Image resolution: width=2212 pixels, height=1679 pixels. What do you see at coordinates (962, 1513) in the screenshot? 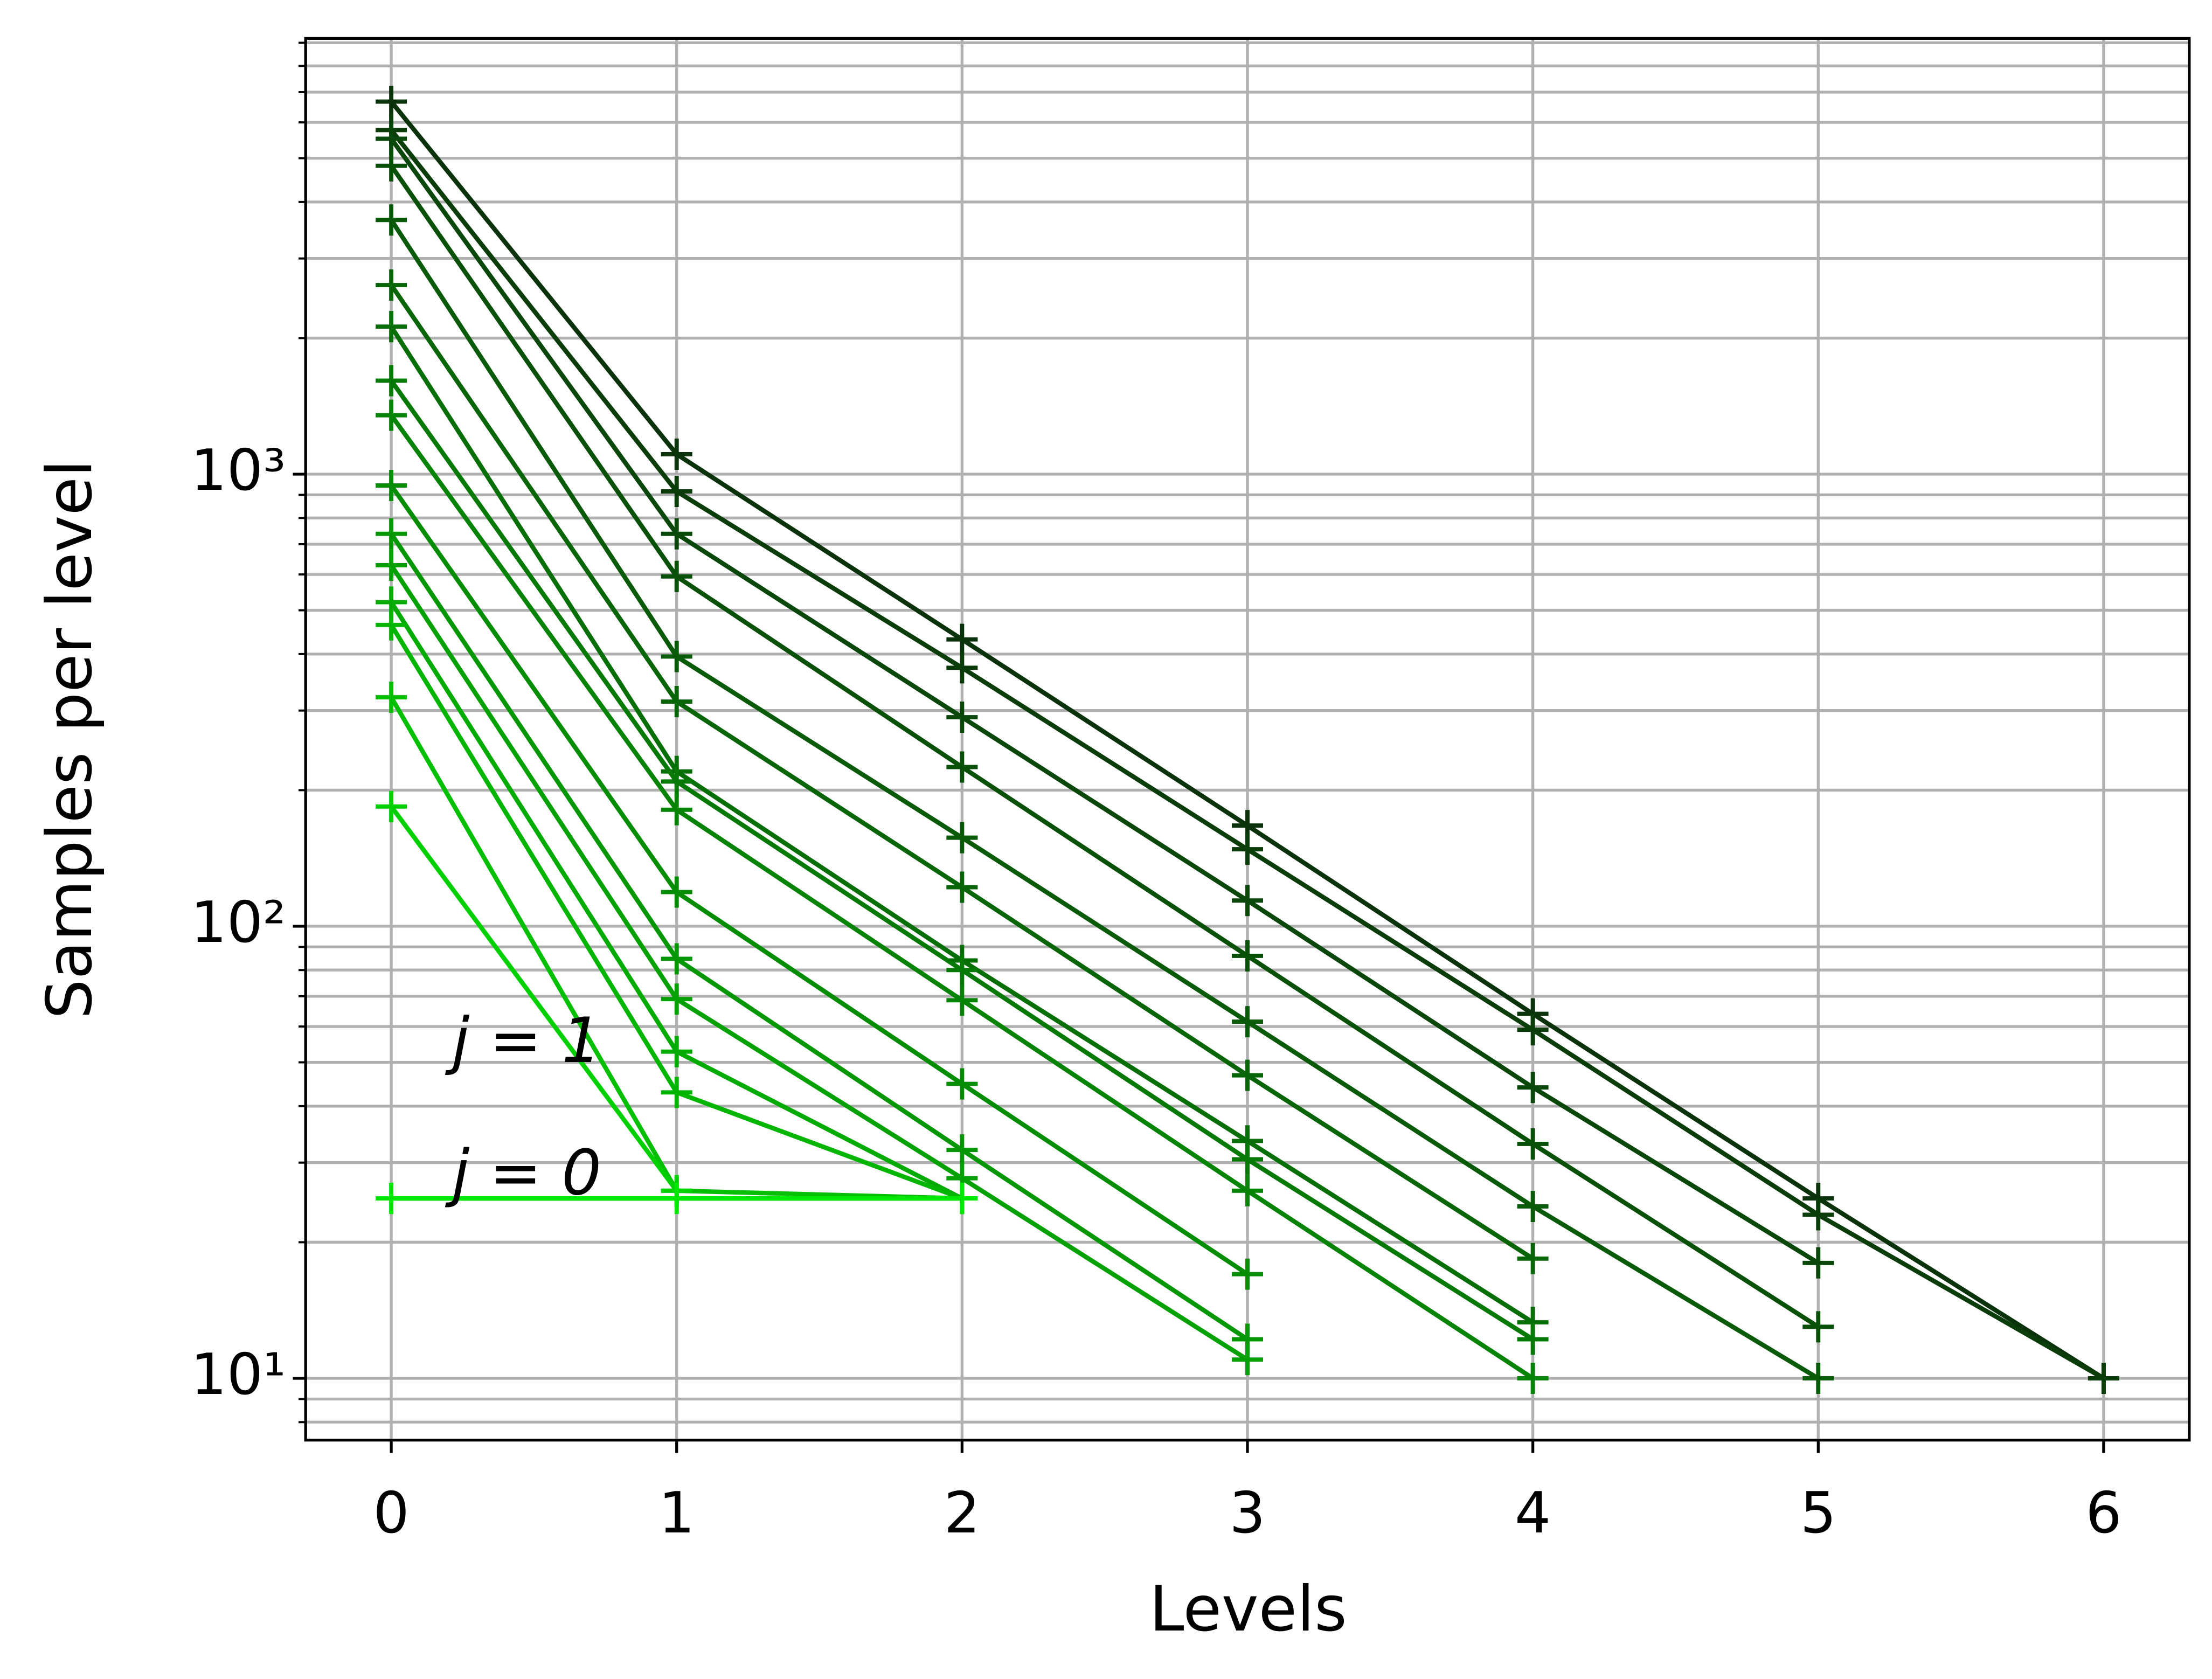
I see `x-tick-label: 2` at bounding box center [962, 1513].